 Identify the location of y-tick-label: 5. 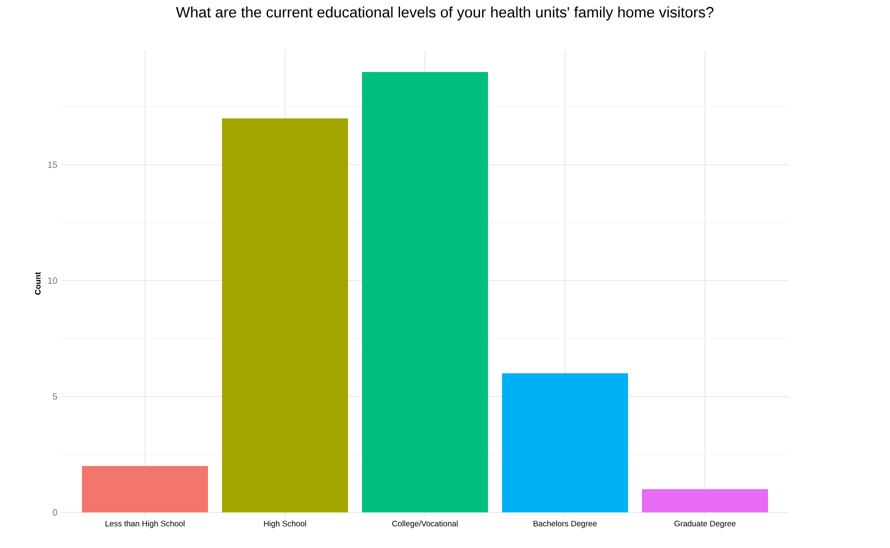
(55, 396).